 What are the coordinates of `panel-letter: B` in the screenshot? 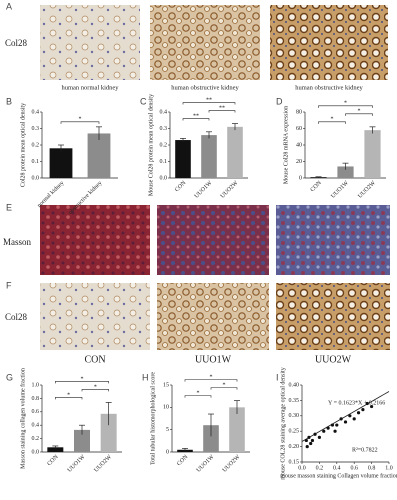 It's located at (9, 101).